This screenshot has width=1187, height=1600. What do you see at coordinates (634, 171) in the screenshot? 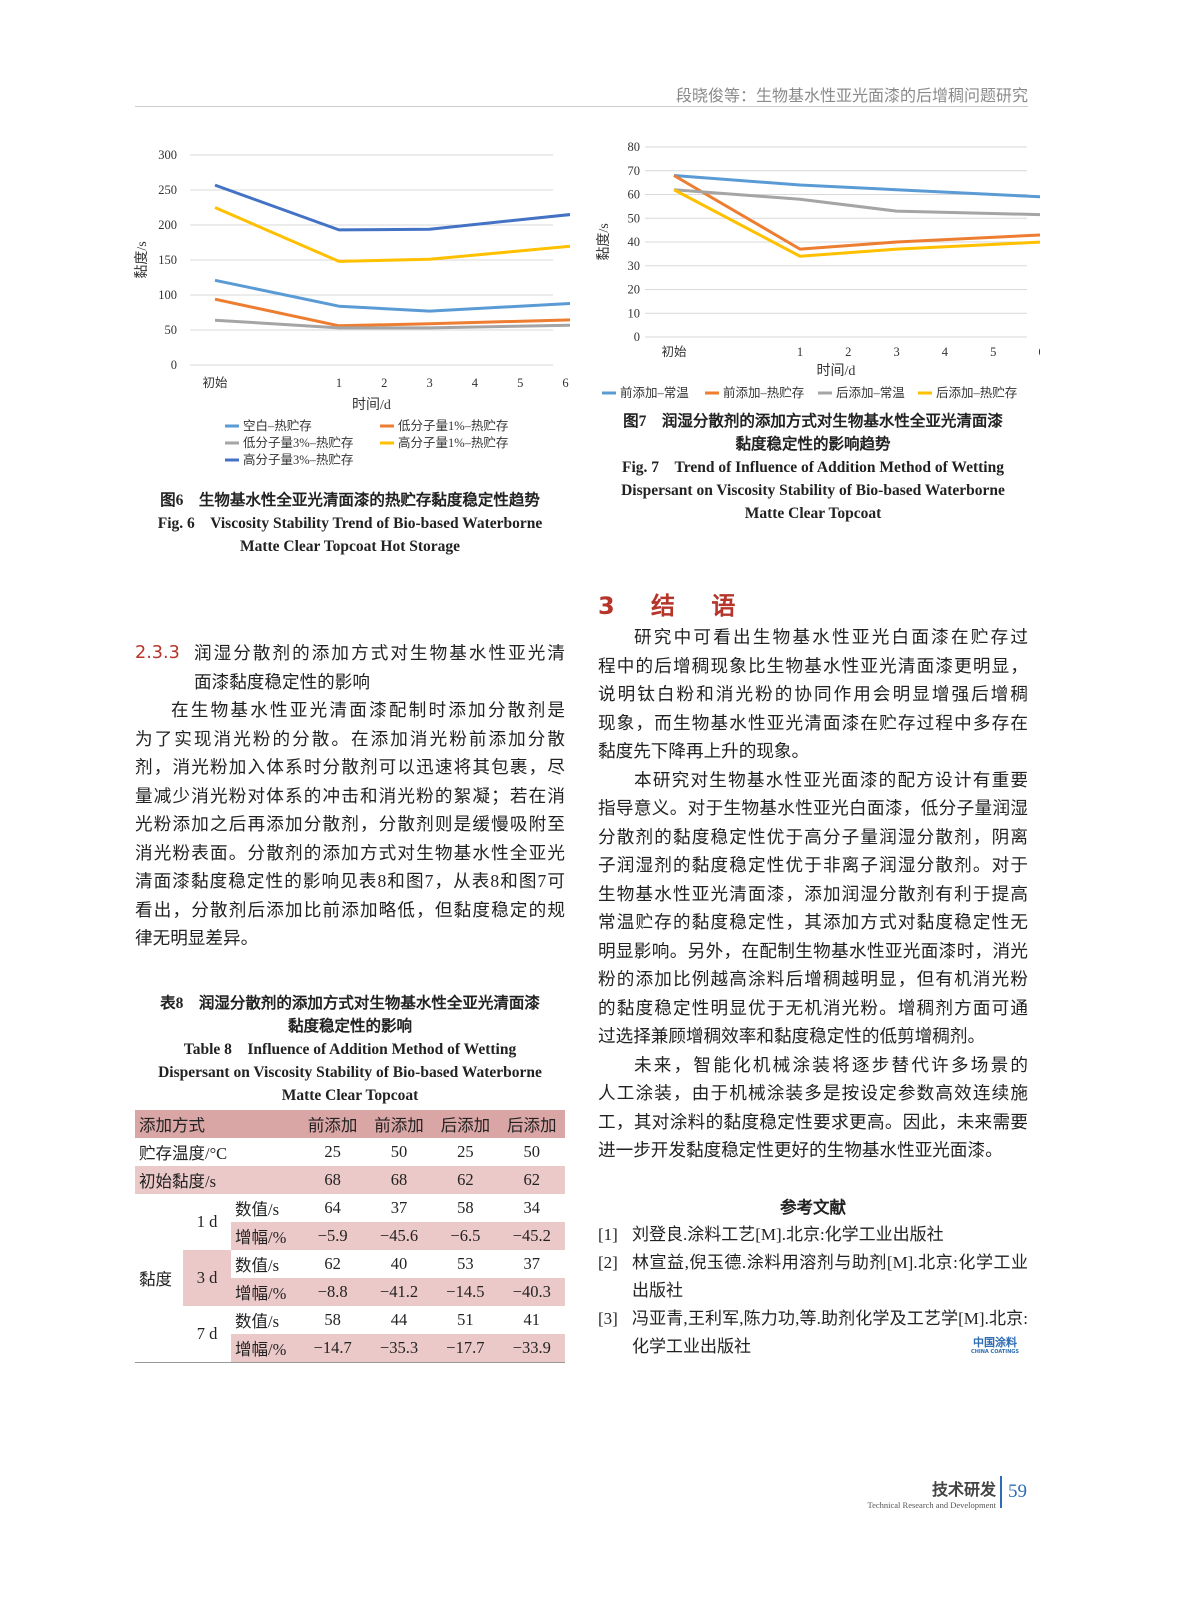
I see `y-tick-label: 70` at bounding box center [634, 171].